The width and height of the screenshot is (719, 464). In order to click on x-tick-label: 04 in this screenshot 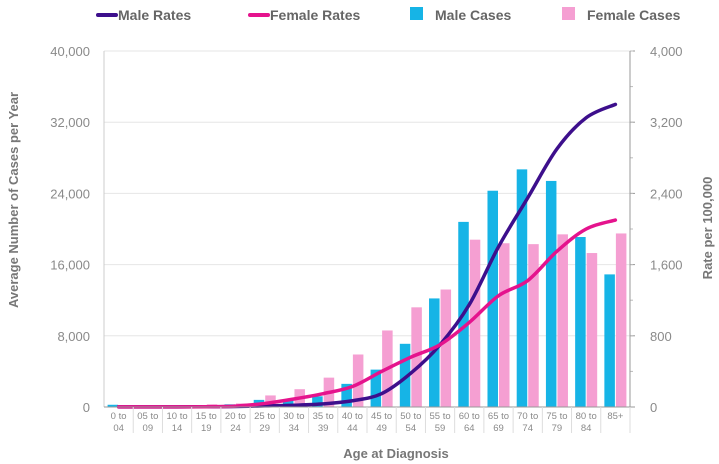, I will do `click(118, 428)`.